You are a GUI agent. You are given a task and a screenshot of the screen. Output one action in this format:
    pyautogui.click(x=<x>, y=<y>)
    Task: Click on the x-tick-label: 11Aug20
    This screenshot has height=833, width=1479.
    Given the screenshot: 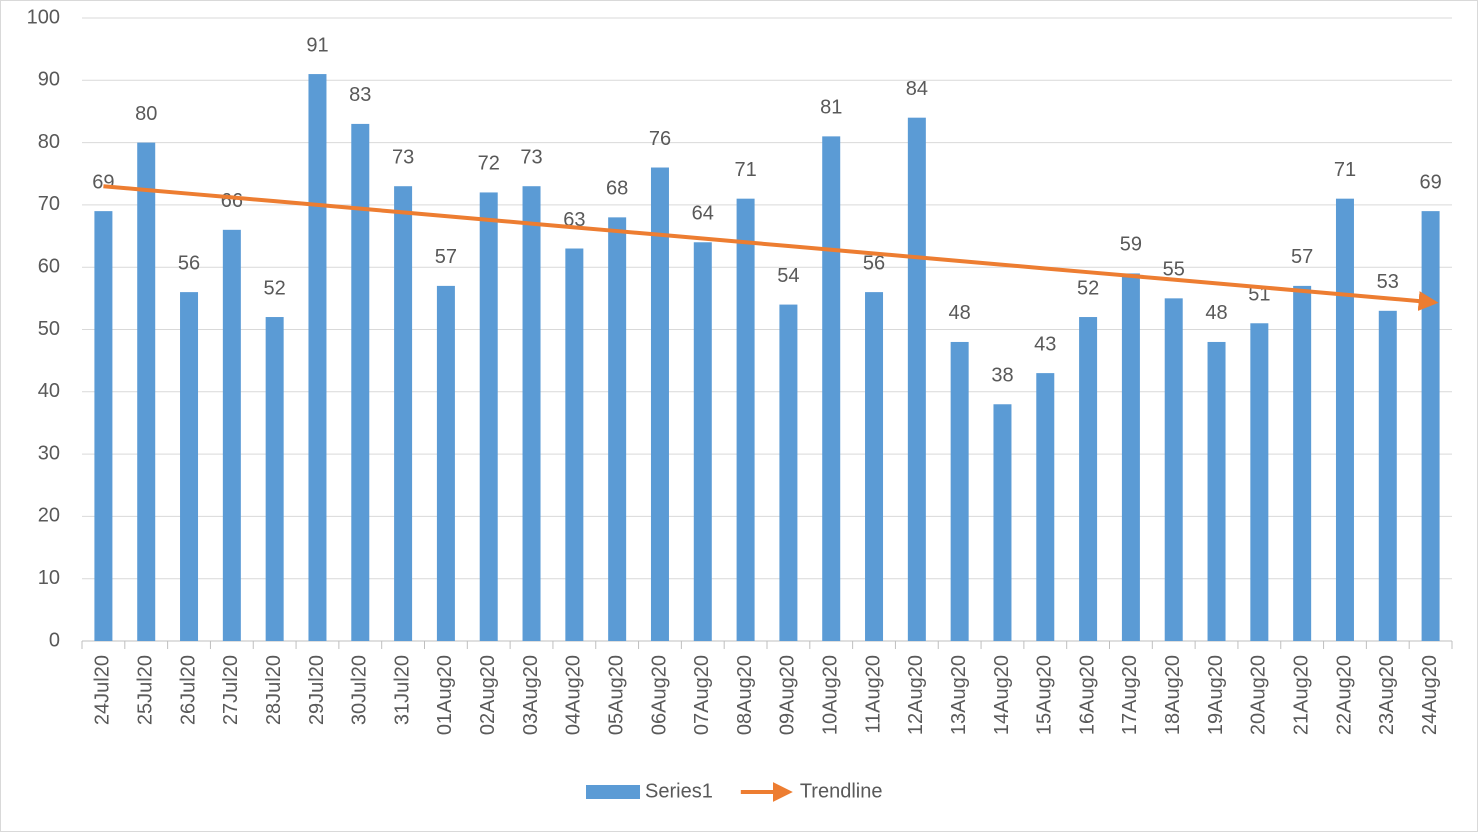 What is the action you would take?
    pyautogui.click(x=873, y=694)
    